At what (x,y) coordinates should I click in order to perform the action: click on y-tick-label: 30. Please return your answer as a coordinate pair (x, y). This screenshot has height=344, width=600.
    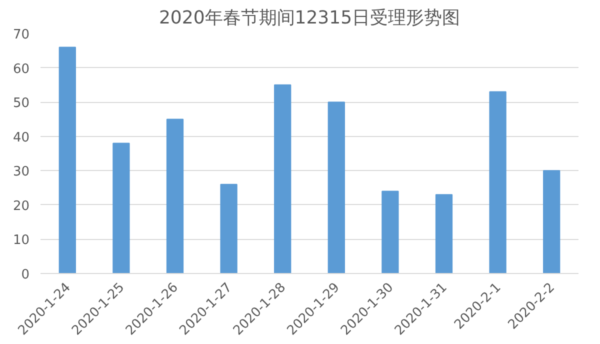
    Looking at the image, I should click on (21, 172).